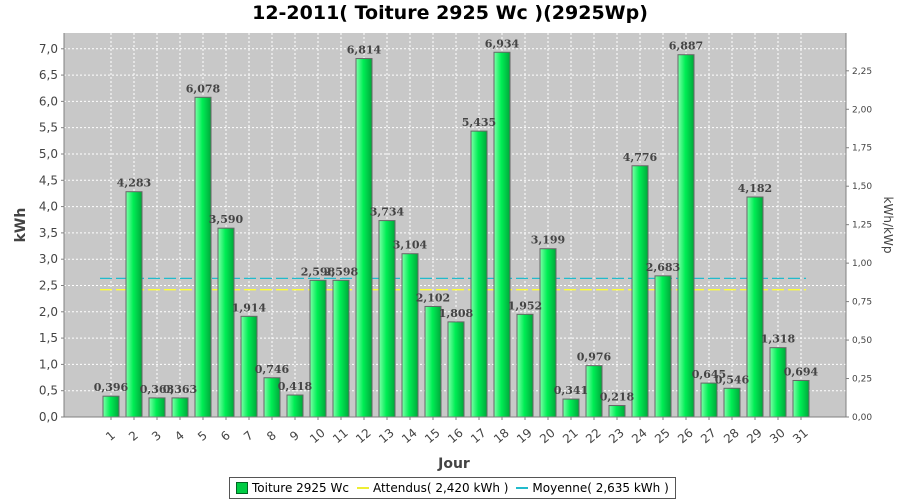 This screenshot has height=500, width=900. What do you see at coordinates (456, 313) in the screenshot?
I see `data-label: 1,808` at bounding box center [456, 313].